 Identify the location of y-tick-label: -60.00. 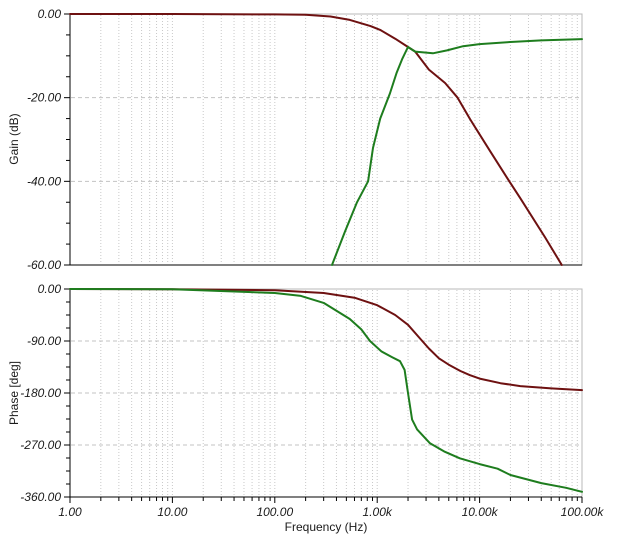
(44, 265).